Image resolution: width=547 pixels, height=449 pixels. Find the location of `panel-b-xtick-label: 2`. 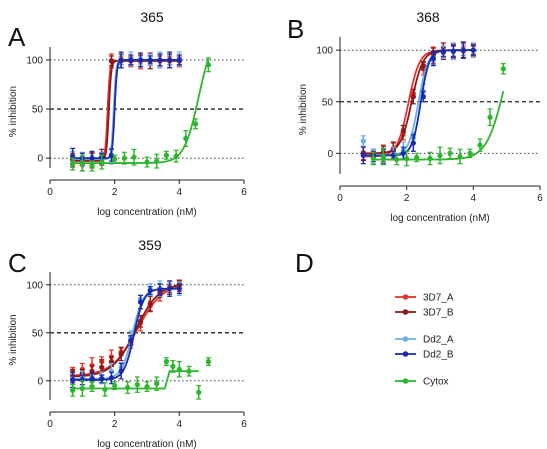

panel-b-xtick-label: 2 is located at coordinates (407, 198).